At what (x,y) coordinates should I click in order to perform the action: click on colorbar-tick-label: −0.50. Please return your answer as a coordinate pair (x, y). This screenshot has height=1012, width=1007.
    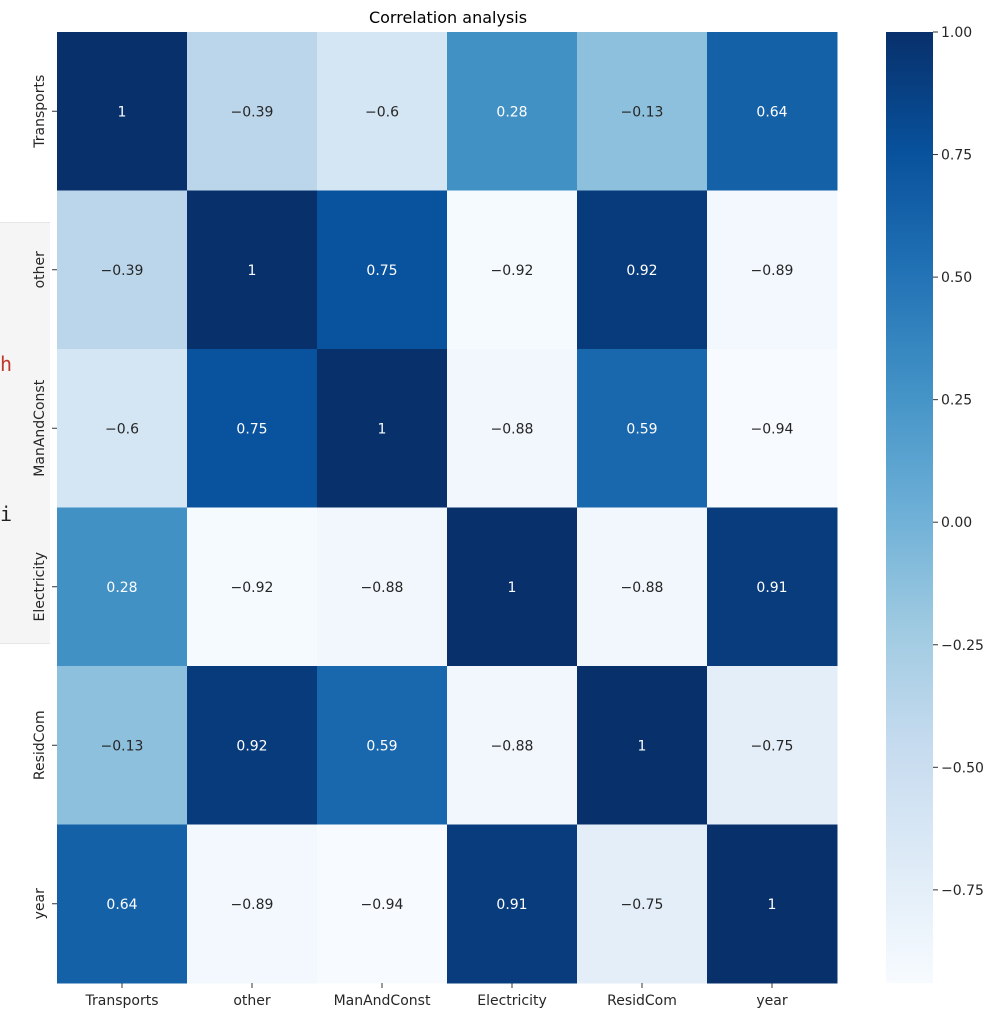
    Looking at the image, I should click on (962, 768).